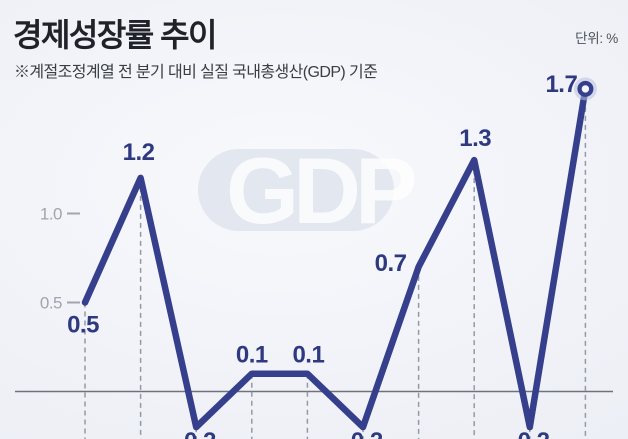 Image resolution: width=628 pixels, height=439 pixels. Describe the element at coordinates (475, 138) in the screenshot. I see `data-point-label: 1.3` at that location.